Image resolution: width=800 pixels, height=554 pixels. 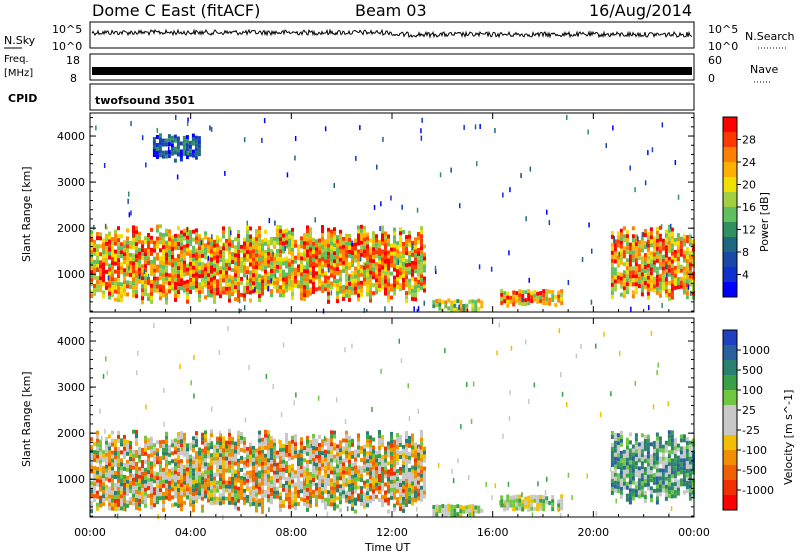 I want to click on colorbar-segment, so click(x=730, y=170).